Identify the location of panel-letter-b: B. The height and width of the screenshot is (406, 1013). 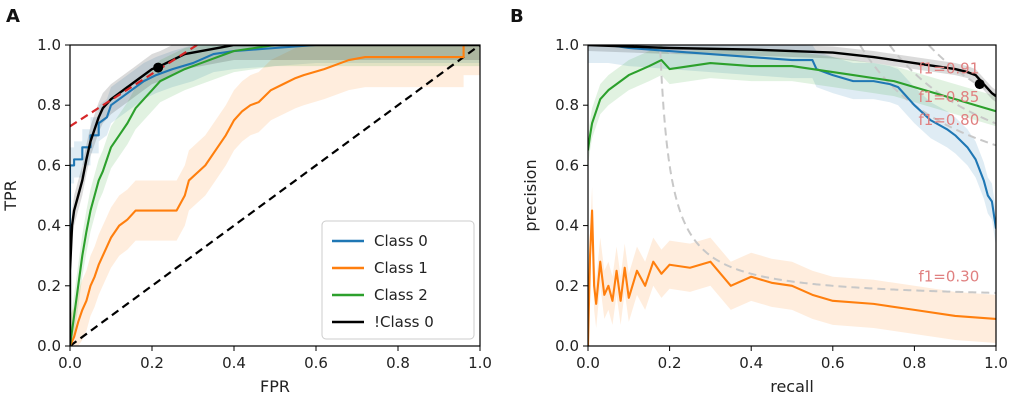
(517, 16).